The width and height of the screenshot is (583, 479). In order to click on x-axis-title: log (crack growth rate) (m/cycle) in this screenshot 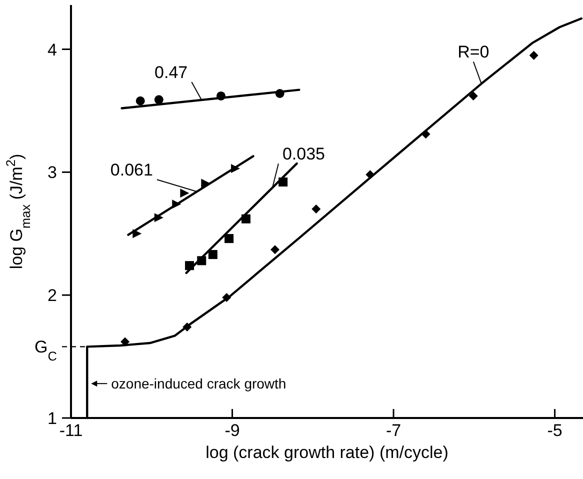, I will do `click(327, 452)`.